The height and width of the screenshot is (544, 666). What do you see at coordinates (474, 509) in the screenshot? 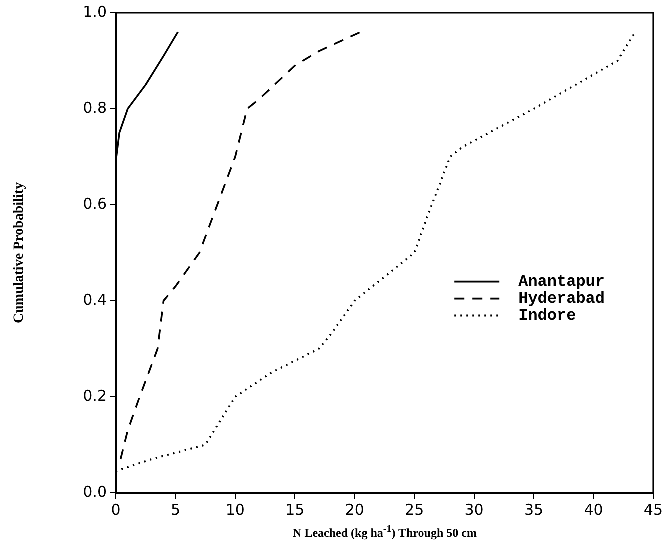
I see `x-tick-label: 30` at bounding box center [474, 509].